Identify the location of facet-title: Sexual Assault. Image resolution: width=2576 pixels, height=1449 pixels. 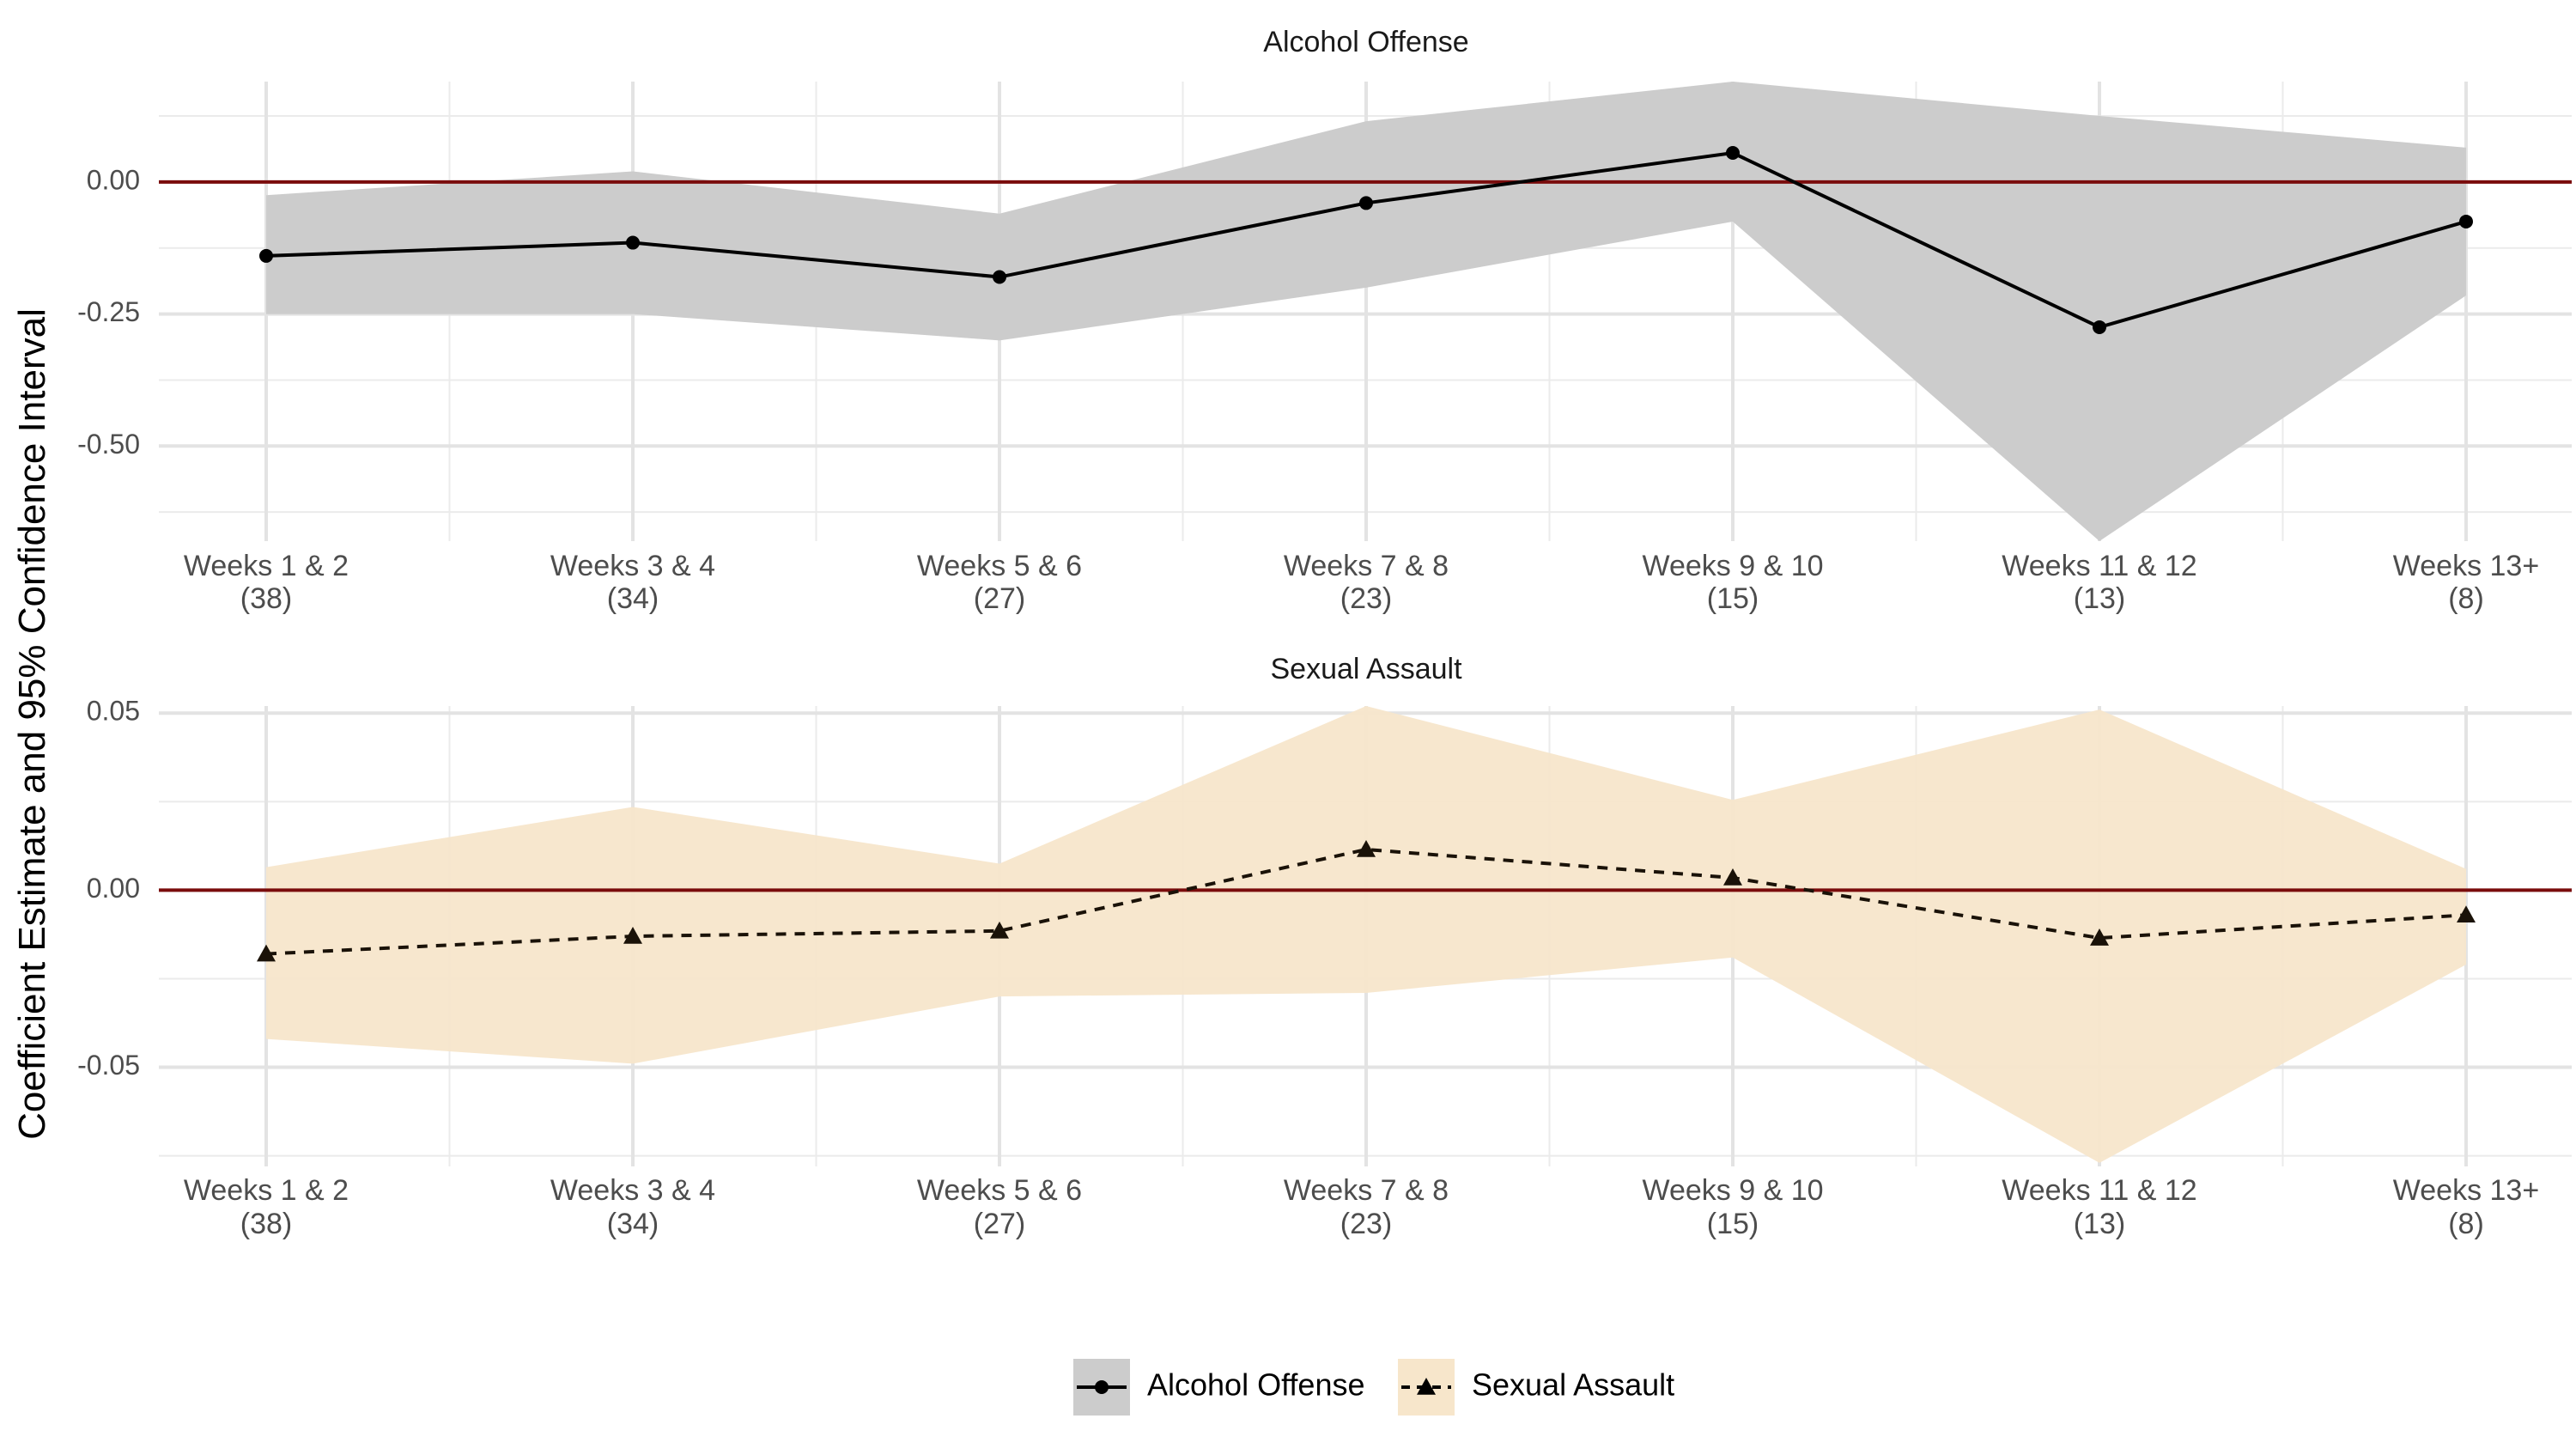
(1366, 669).